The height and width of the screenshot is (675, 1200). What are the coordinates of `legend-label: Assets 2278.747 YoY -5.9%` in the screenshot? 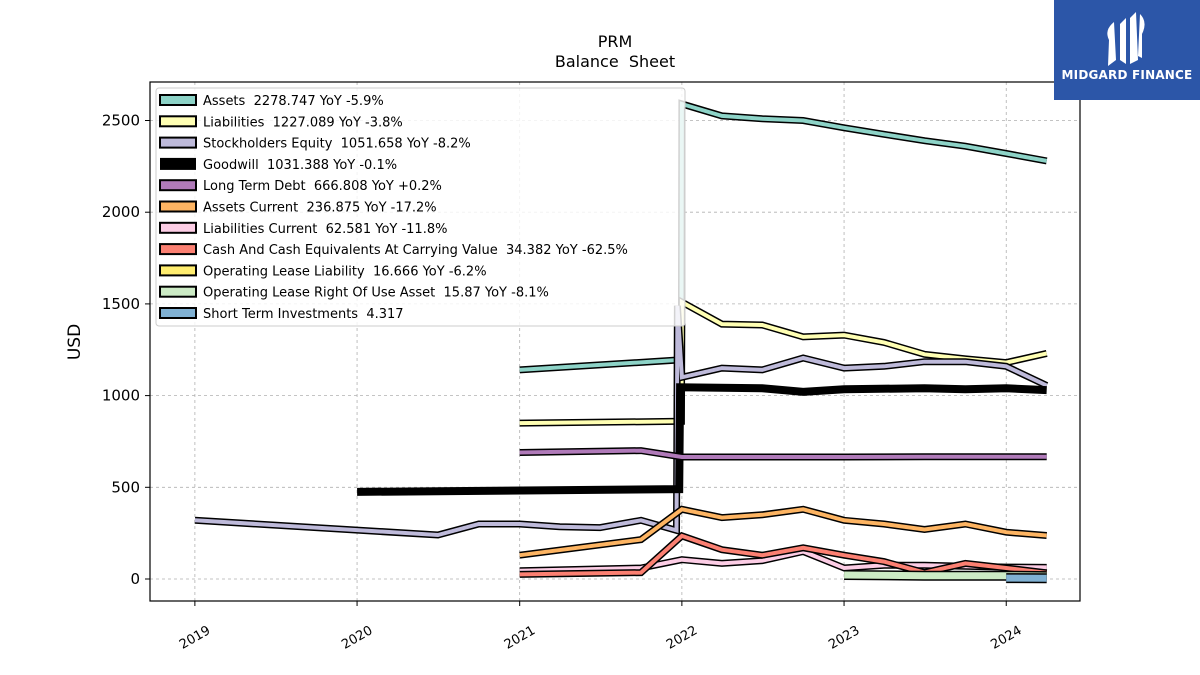 It's located at (293, 101).